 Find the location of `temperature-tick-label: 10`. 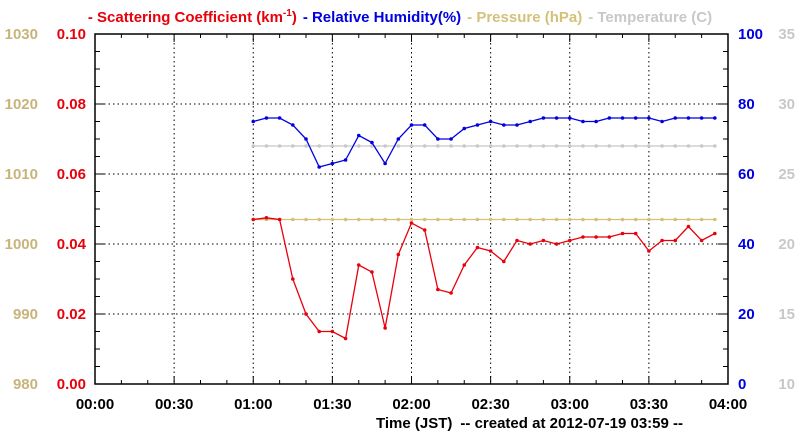

temperature-tick-label: 10 is located at coordinates (786, 384).